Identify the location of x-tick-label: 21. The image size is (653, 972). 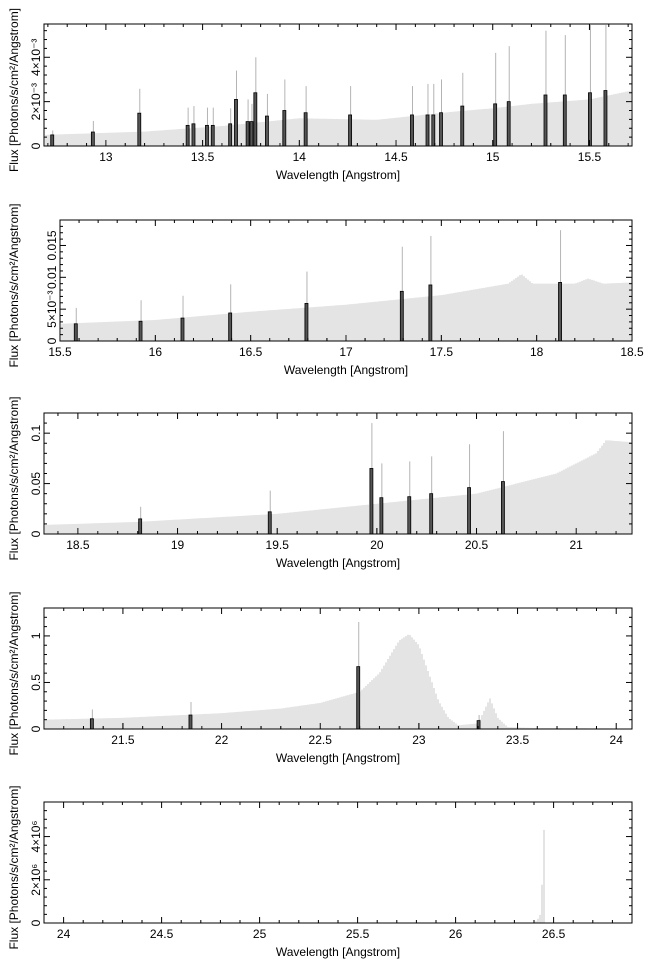
(577, 545).